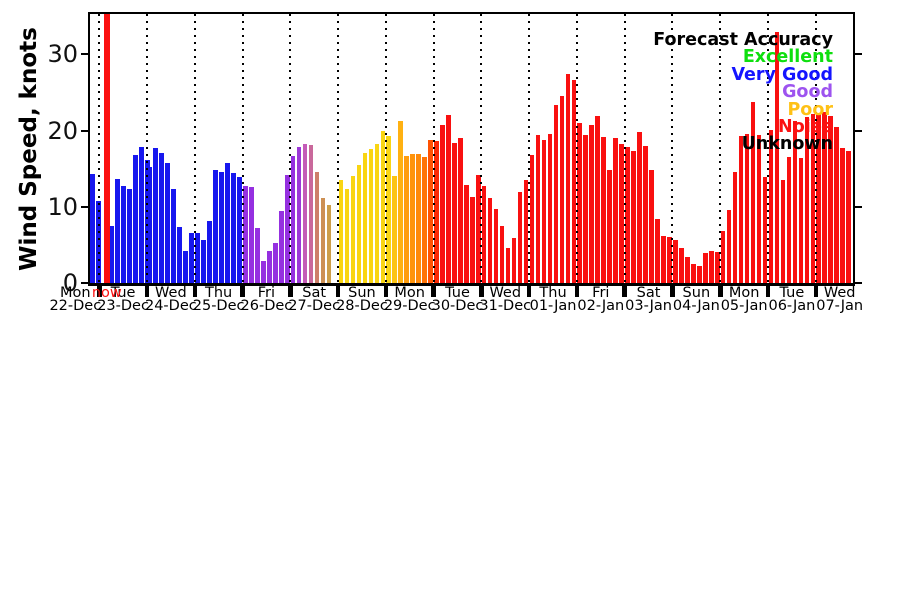  What do you see at coordinates (648, 306) in the screenshot?
I see `x-tick-date-label: 03-Jan` at bounding box center [648, 306].